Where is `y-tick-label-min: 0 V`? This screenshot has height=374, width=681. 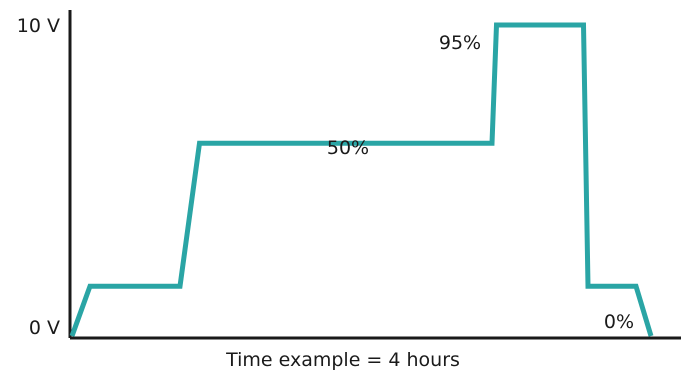 y-tick-label-min: 0 V is located at coordinates (44, 328).